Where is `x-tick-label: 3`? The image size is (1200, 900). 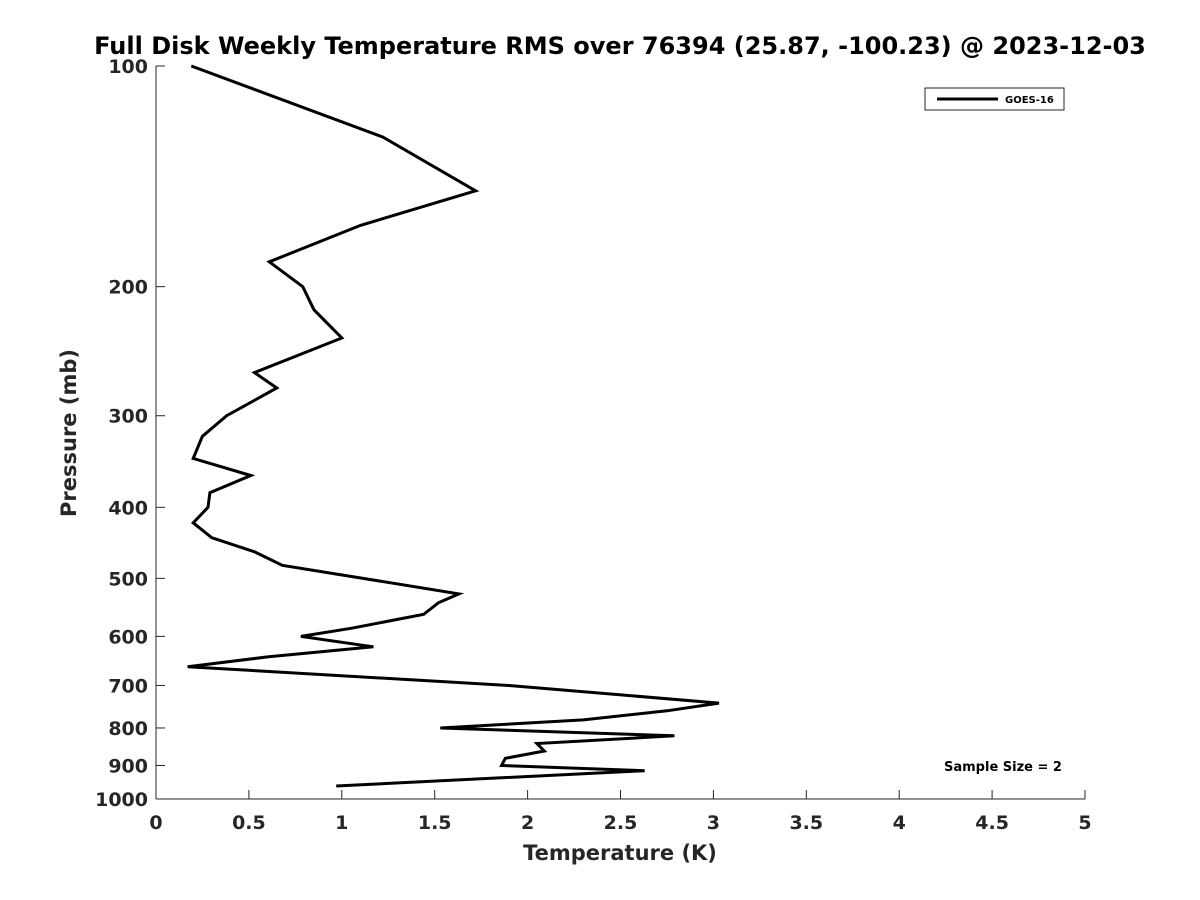 x-tick-label: 3 is located at coordinates (713, 823).